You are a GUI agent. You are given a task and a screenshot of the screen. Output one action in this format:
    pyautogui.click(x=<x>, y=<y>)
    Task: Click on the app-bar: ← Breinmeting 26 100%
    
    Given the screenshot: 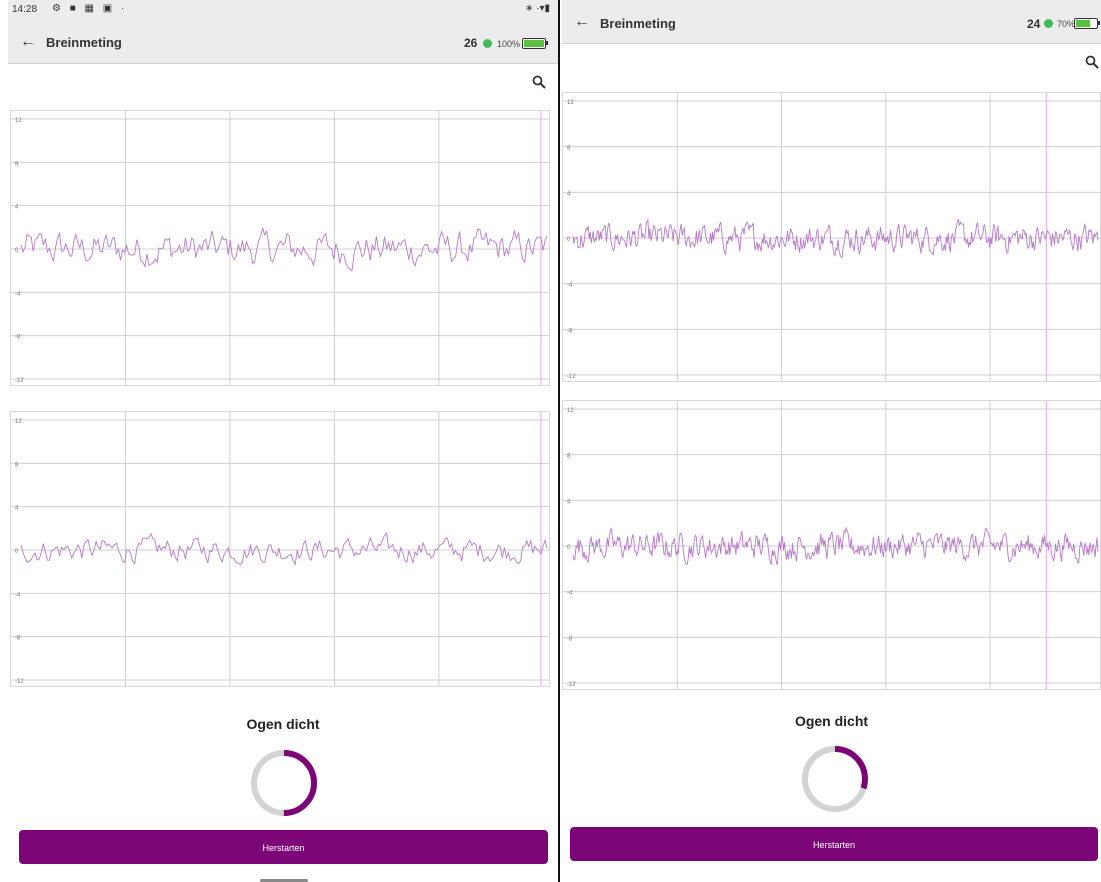 What is the action you would take?
    pyautogui.click(x=283, y=42)
    